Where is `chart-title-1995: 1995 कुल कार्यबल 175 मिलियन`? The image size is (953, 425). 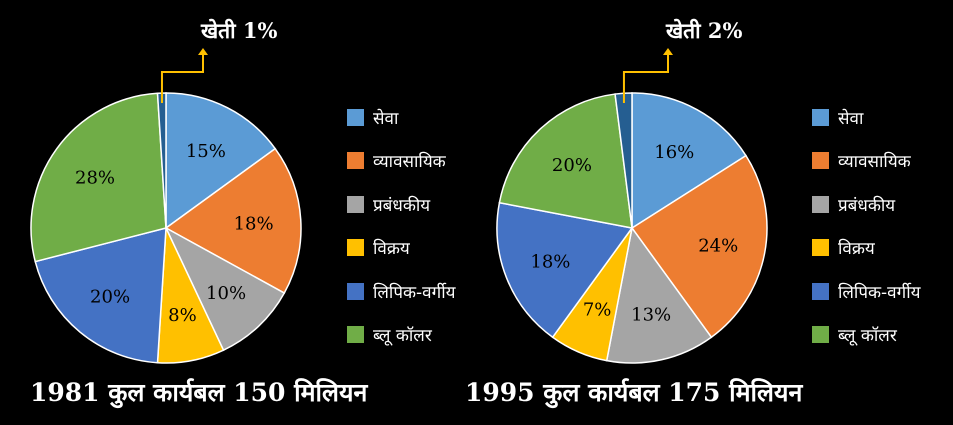
chart-title-1995: 1995 कुल कार्यबल 175 मिलियन is located at coordinates (634, 392).